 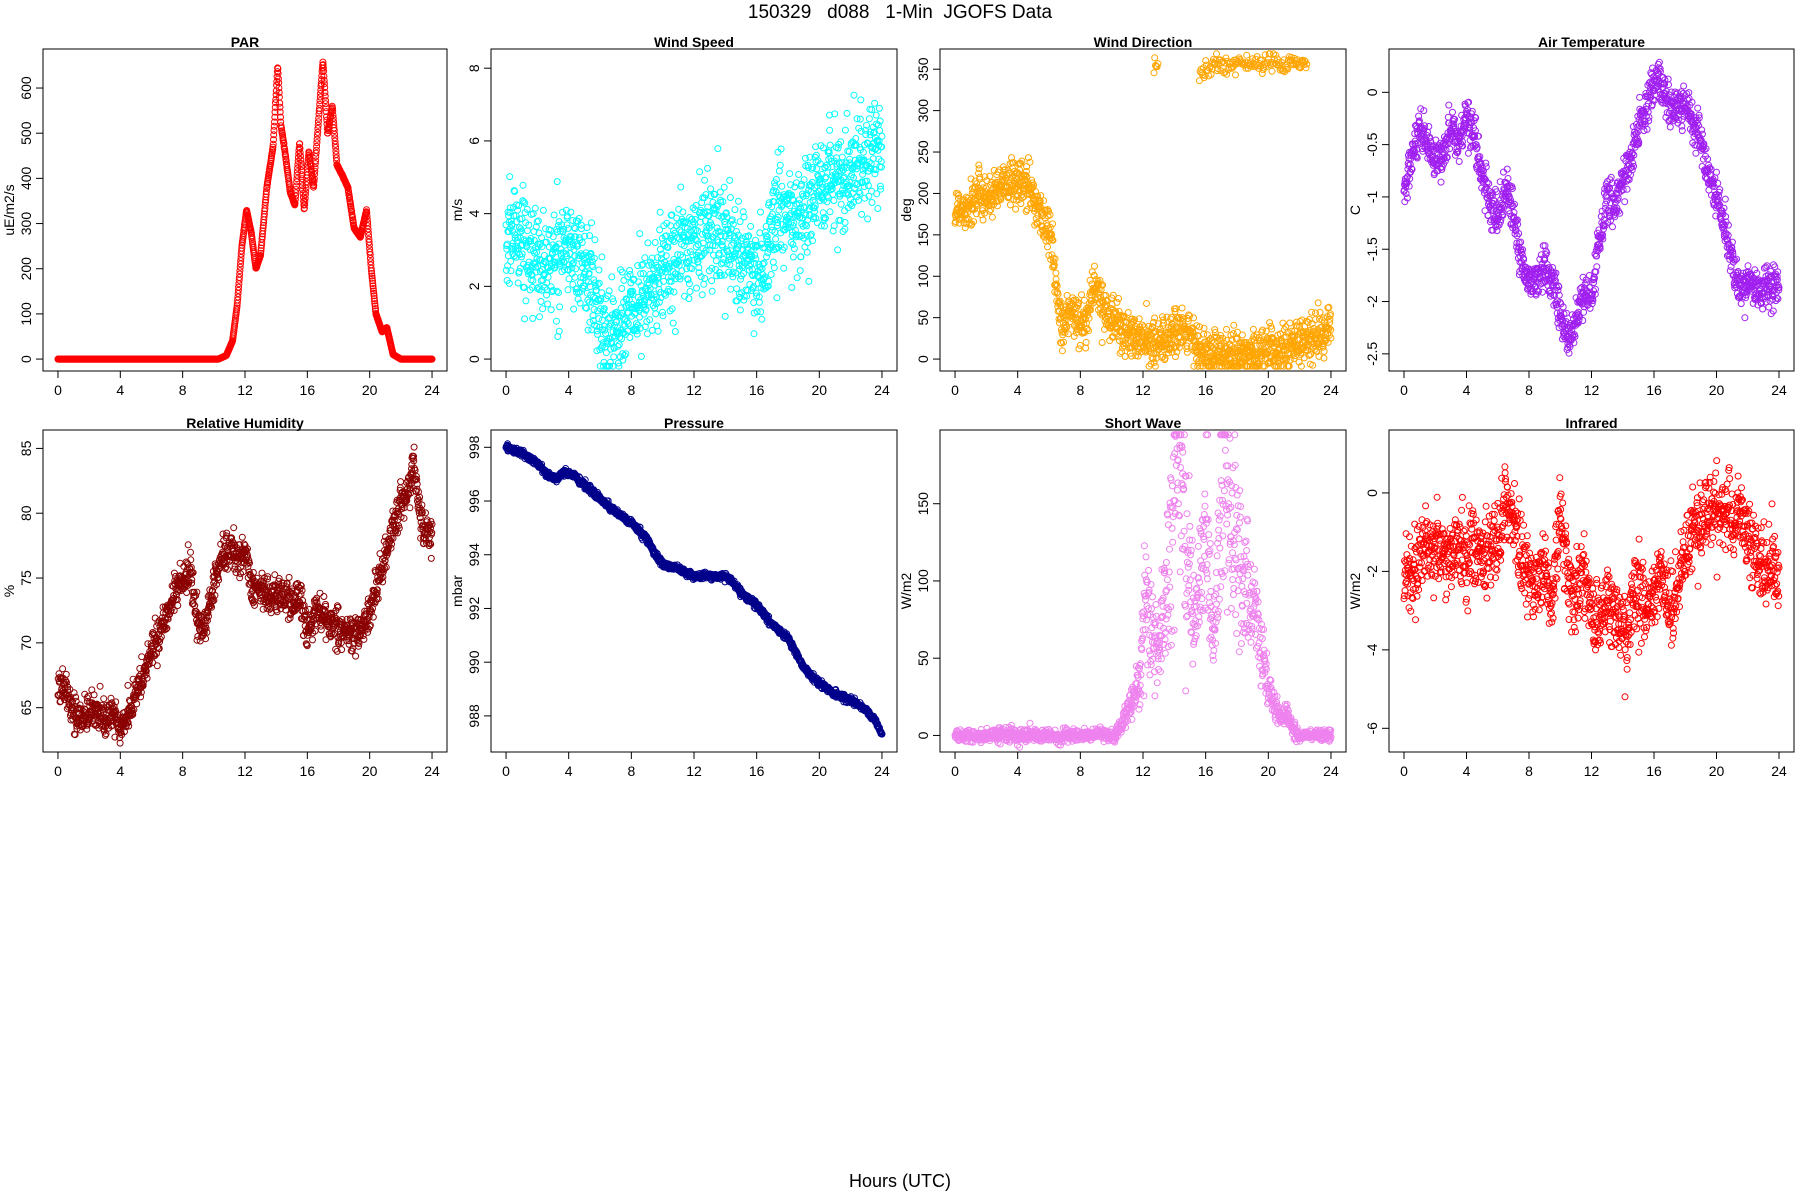 I want to click on x-tick-label: 16, so click(x=1206, y=390).